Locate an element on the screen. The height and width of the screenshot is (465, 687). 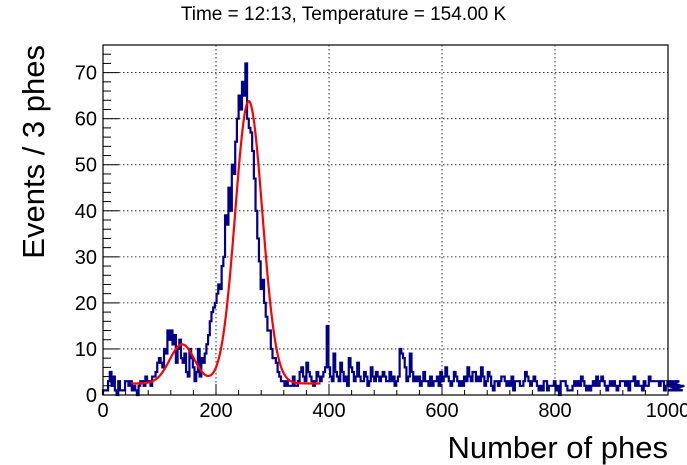
y-tick-label: 50 is located at coordinates (86, 166).